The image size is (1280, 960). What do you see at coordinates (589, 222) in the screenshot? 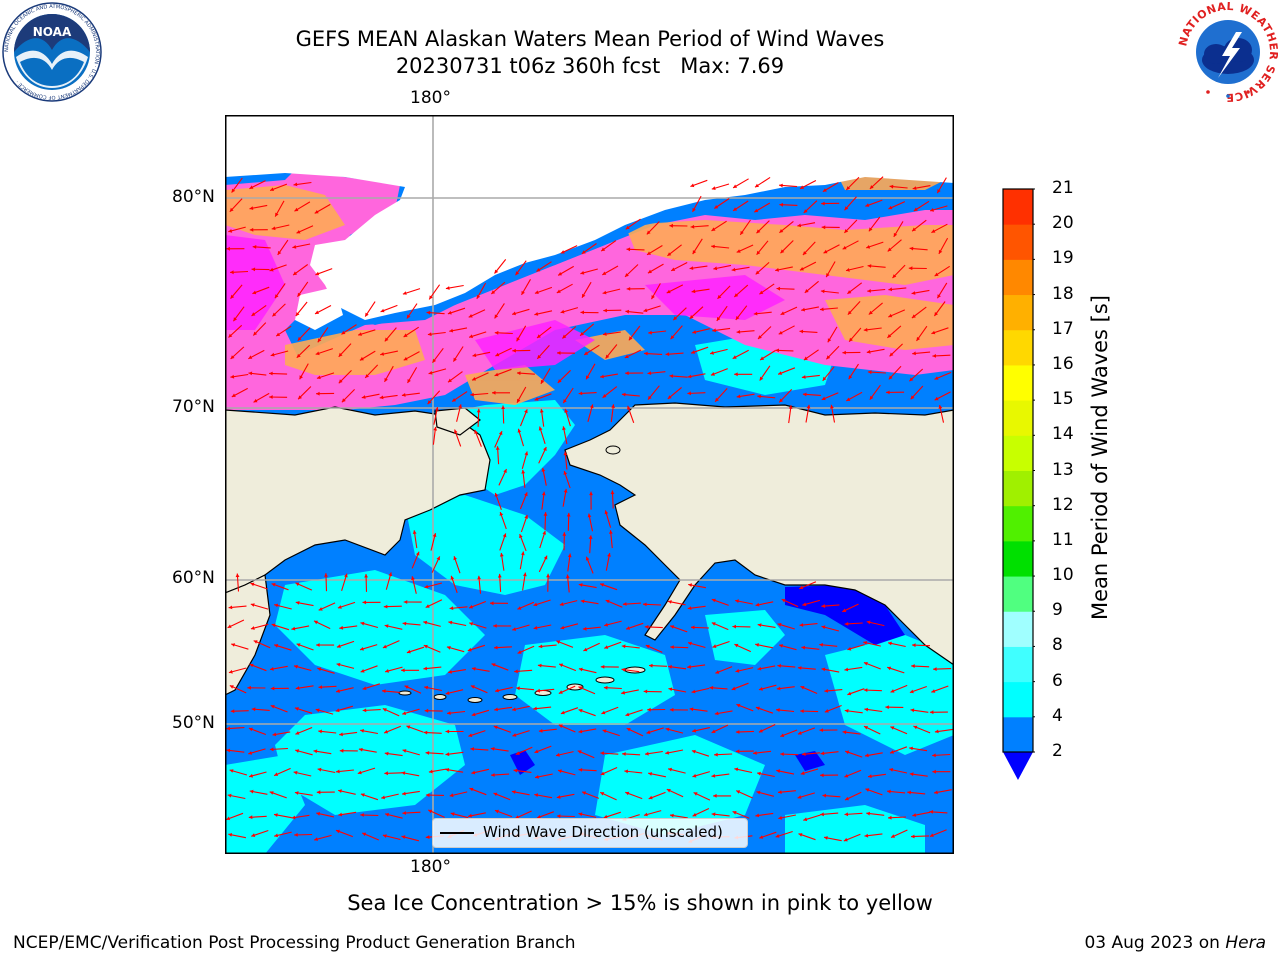
I see `no-data-regions` at bounding box center [589, 222].